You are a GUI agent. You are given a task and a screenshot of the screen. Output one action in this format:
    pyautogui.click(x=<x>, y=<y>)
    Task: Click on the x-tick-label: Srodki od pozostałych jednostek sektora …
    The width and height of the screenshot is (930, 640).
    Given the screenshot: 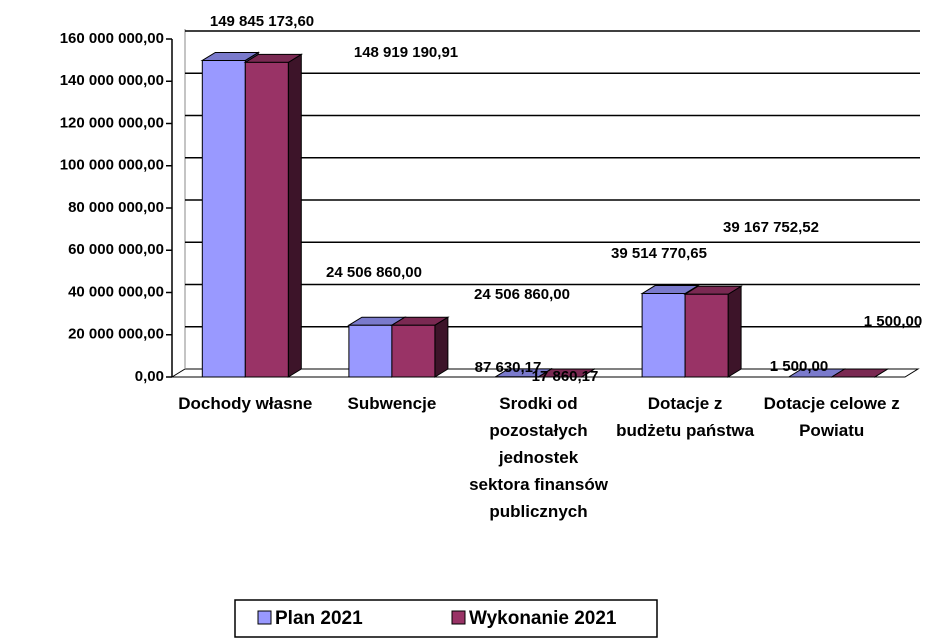 What is the action you would take?
    pyautogui.click(x=538, y=457)
    